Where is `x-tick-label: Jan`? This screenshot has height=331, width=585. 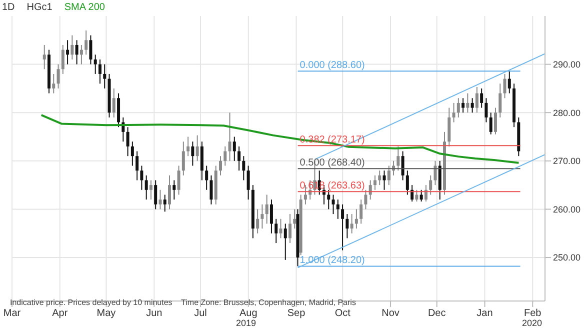
x-tick-label: Jan is located at coordinates (484, 314).